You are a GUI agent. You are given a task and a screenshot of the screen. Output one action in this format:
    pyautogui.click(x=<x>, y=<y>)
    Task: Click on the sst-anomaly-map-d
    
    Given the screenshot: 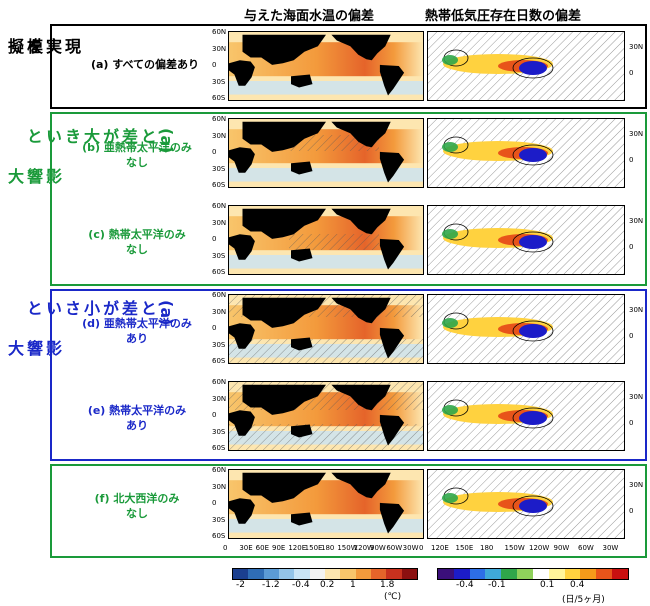 What is the action you would take?
    pyautogui.click(x=326, y=329)
    